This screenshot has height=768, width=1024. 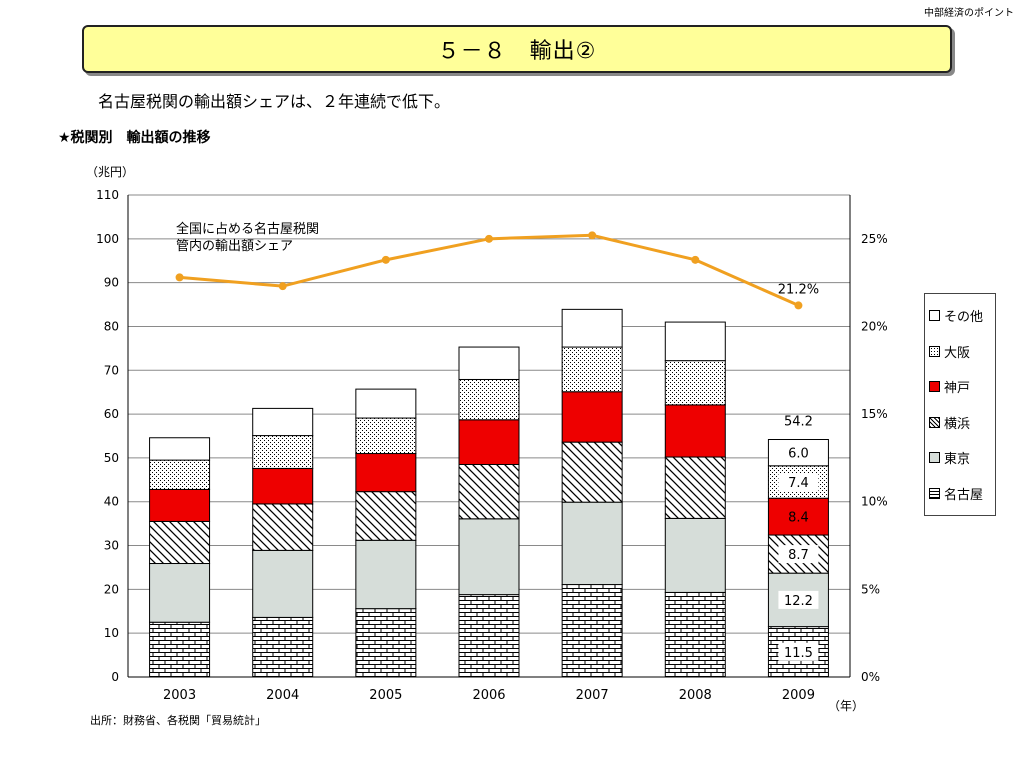 I want to click on legend-item: 横浜, so click(x=960, y=423).